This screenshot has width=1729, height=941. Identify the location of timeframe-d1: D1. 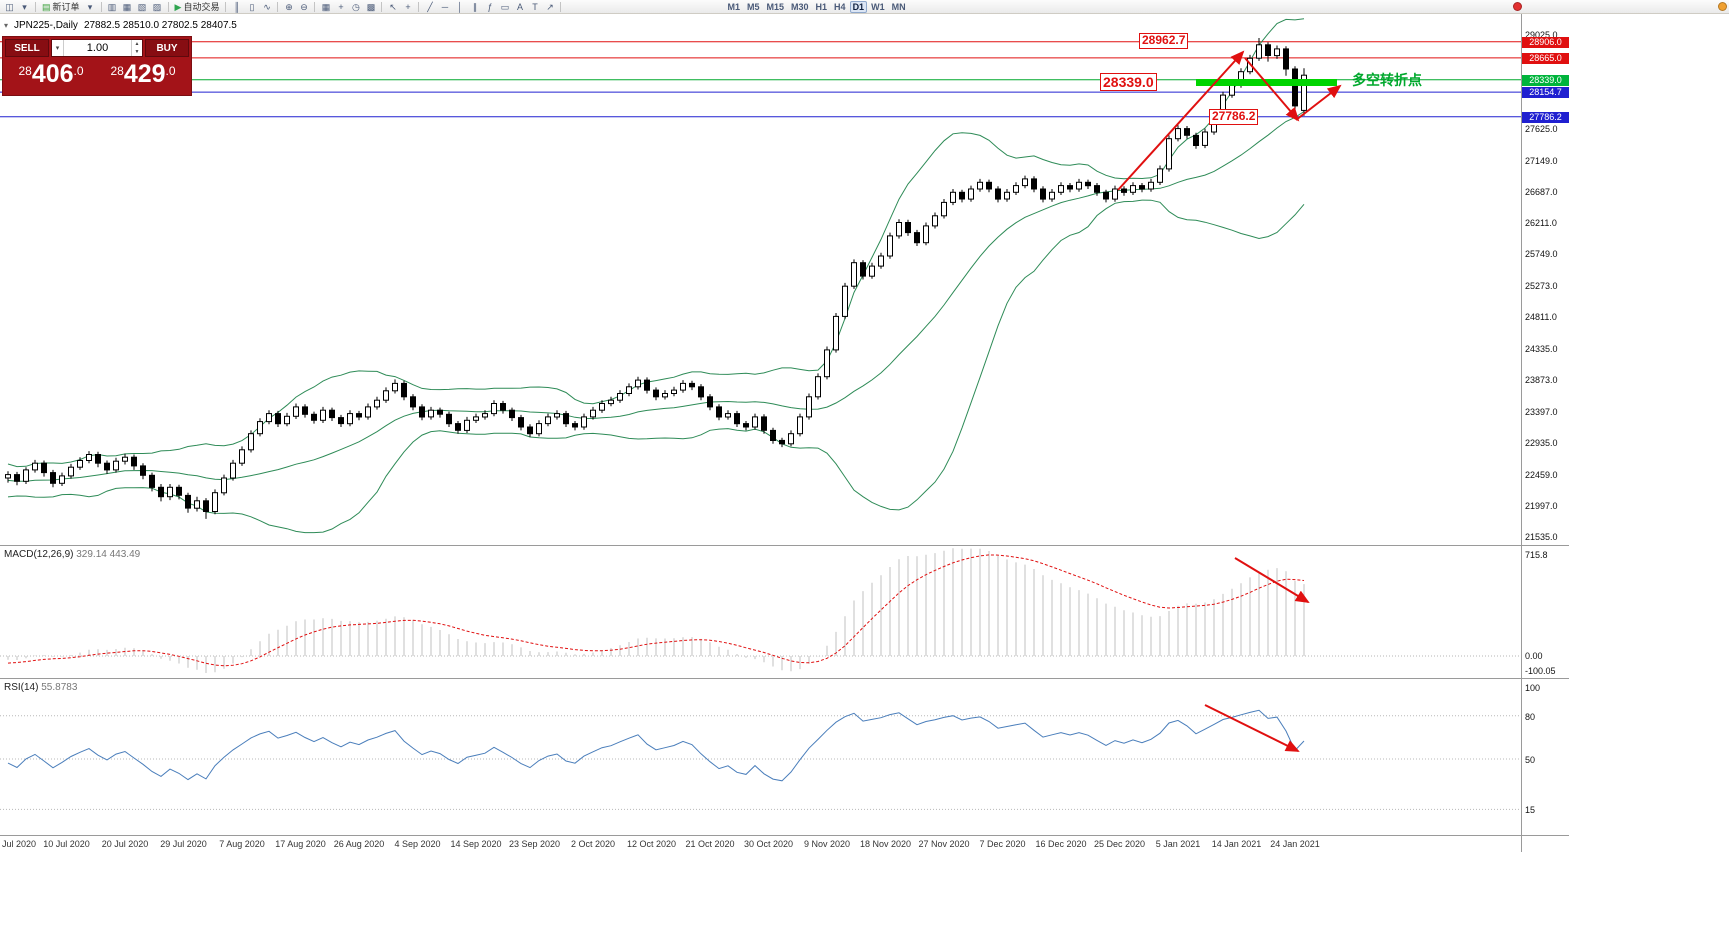
(858, 6).